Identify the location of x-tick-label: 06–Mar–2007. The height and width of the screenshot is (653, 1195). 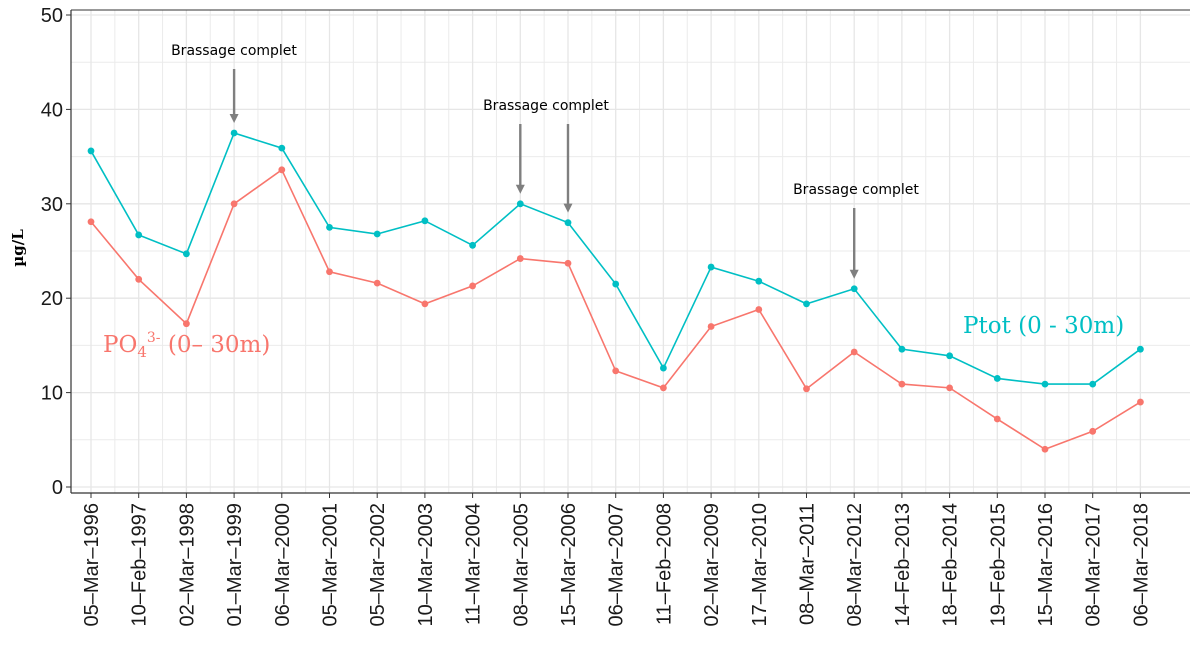
(617, 564).